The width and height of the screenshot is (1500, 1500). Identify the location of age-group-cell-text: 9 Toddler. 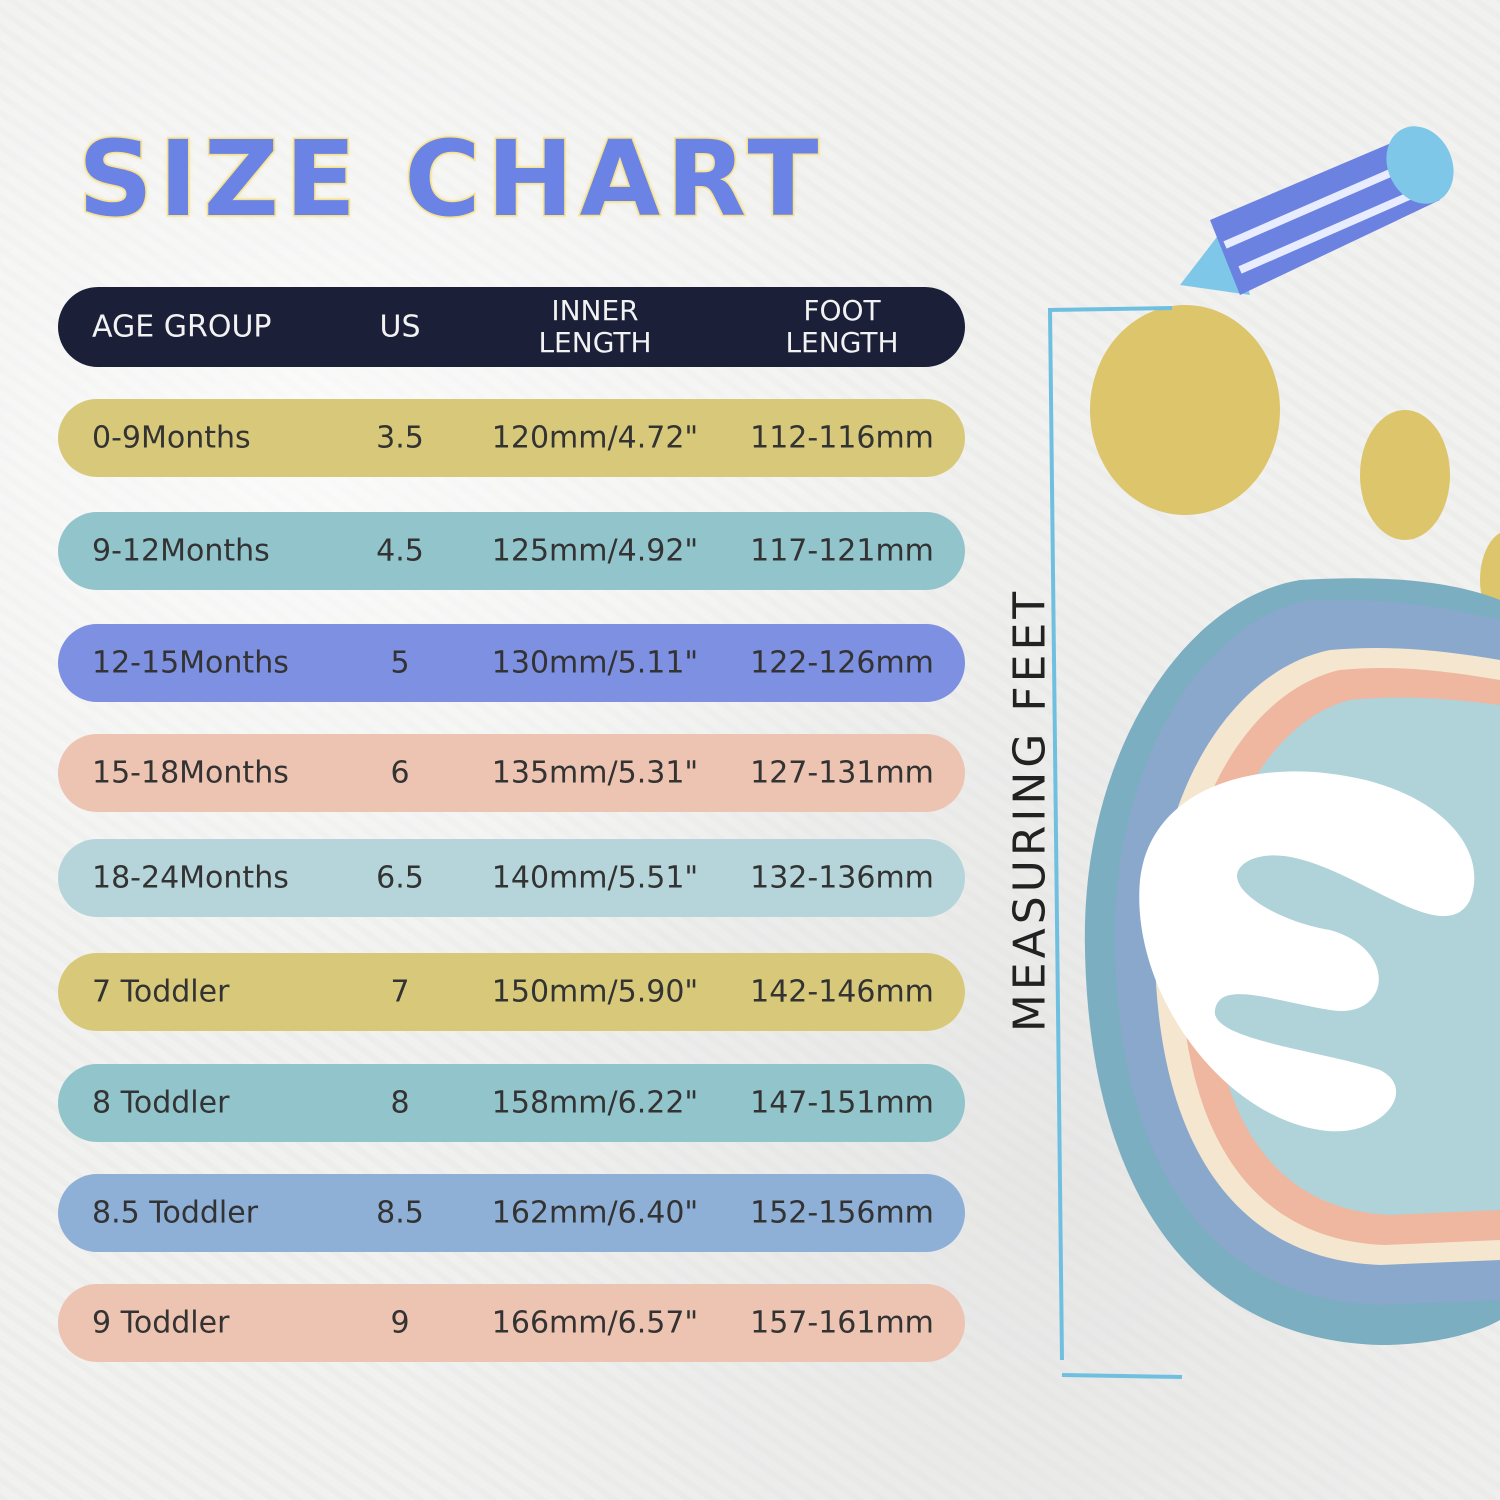
(161, 1323).